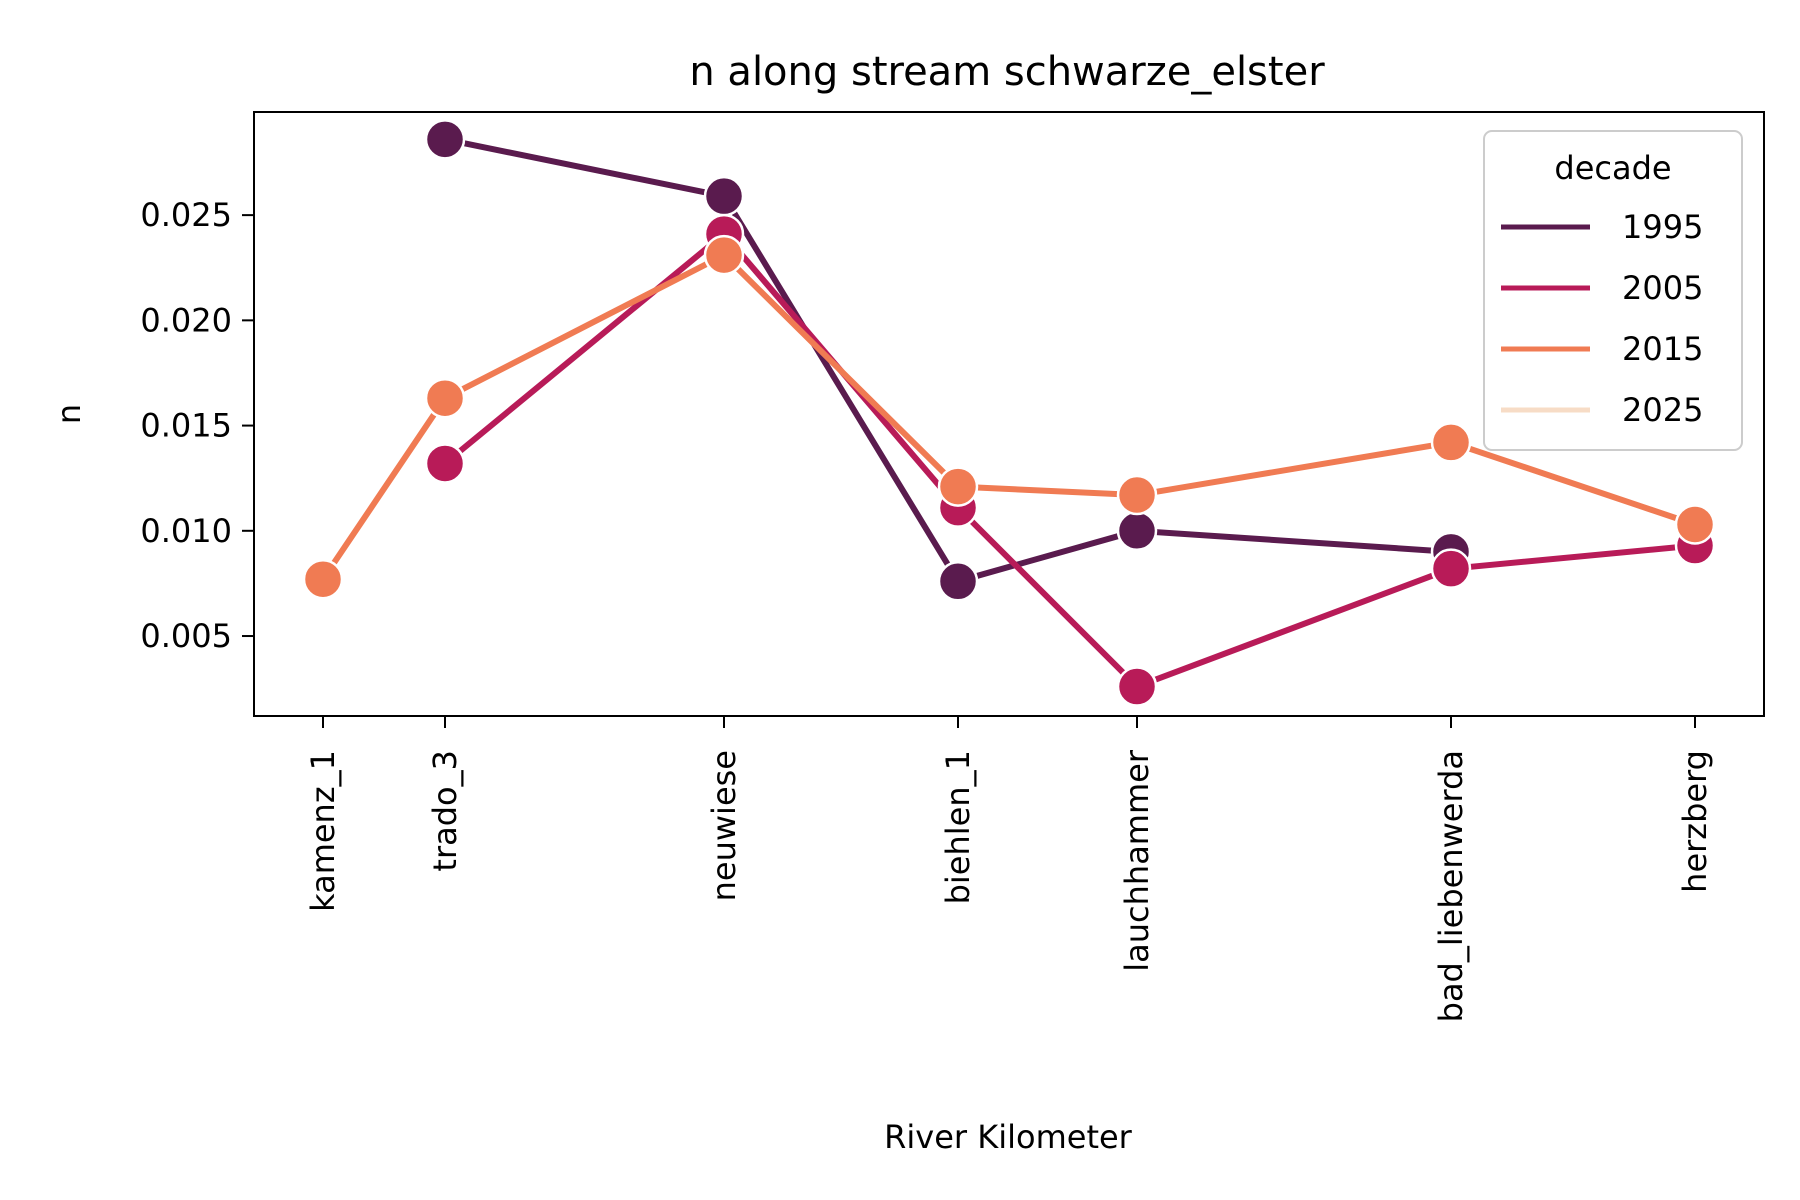  I want to click on y-tick-label: 0.010, so click(186, 531).